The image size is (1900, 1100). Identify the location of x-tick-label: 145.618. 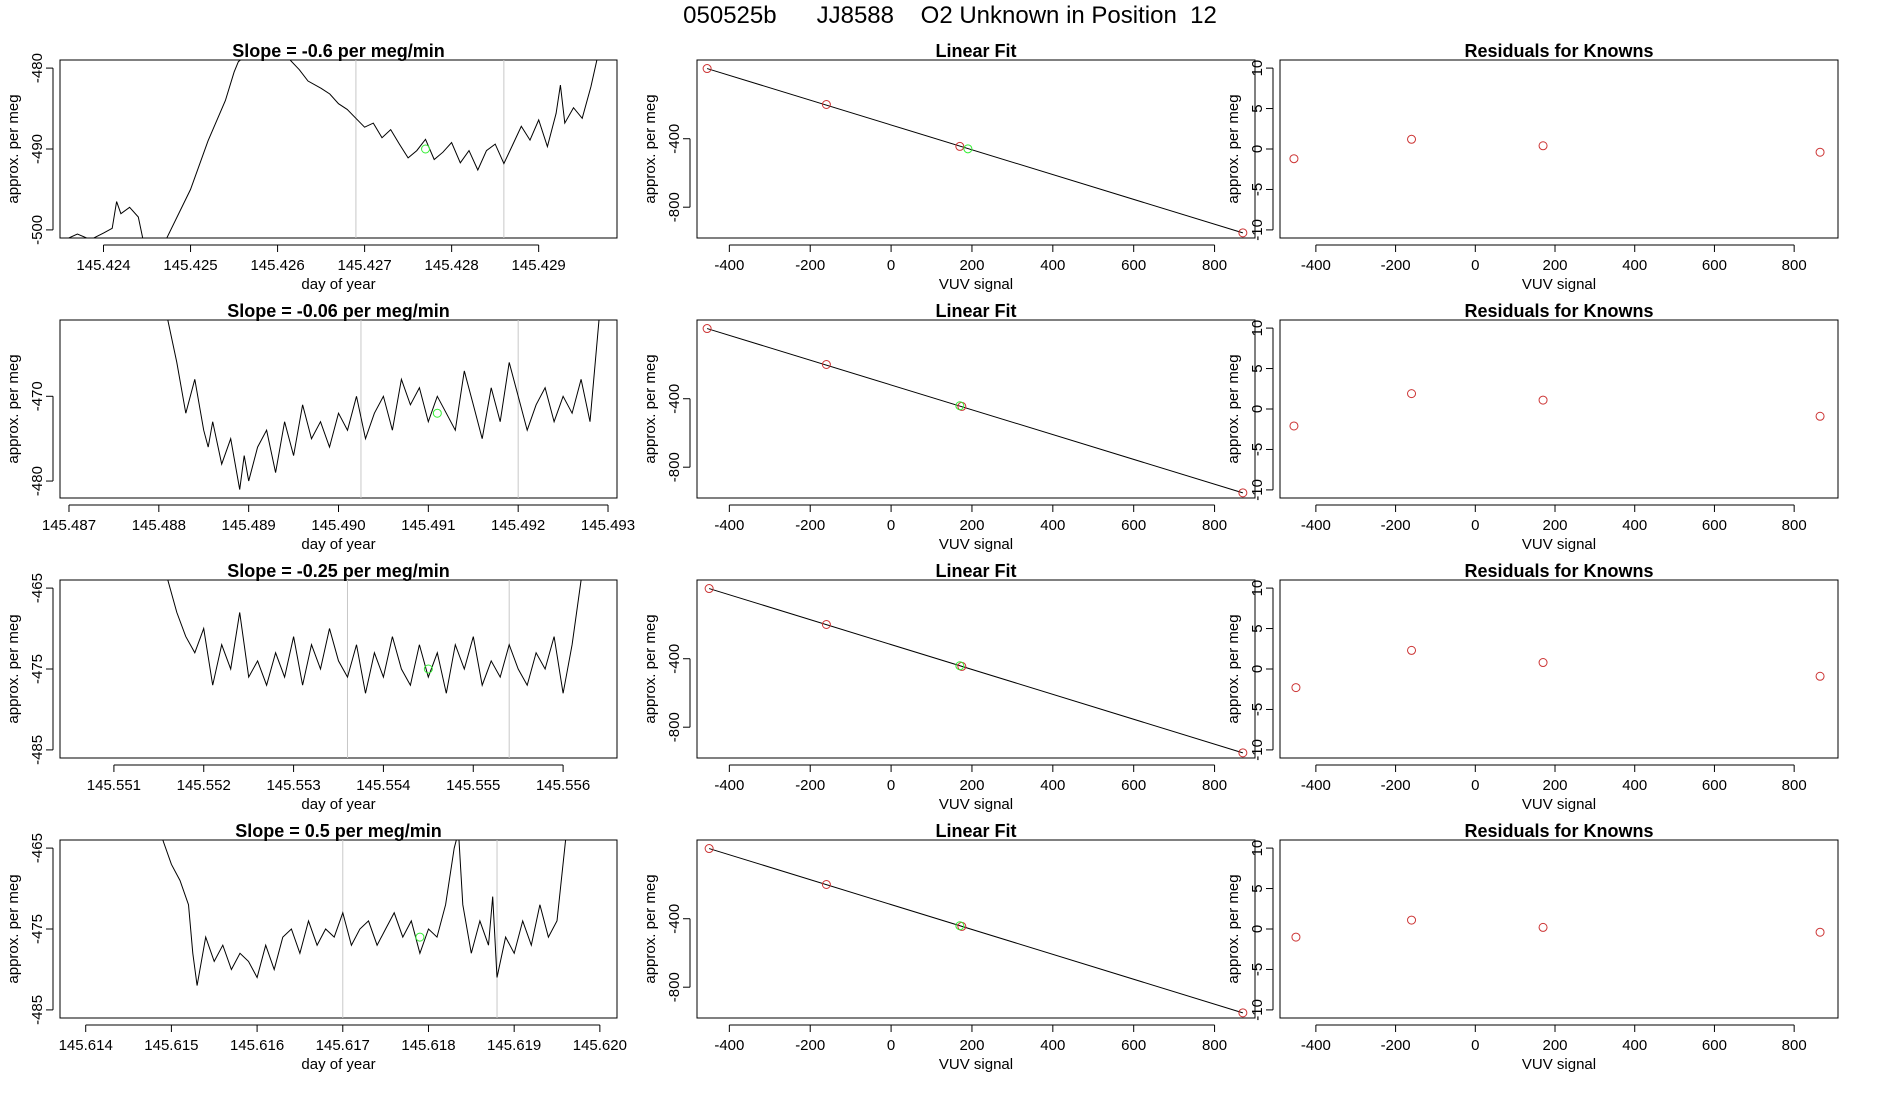
(428, 1045).